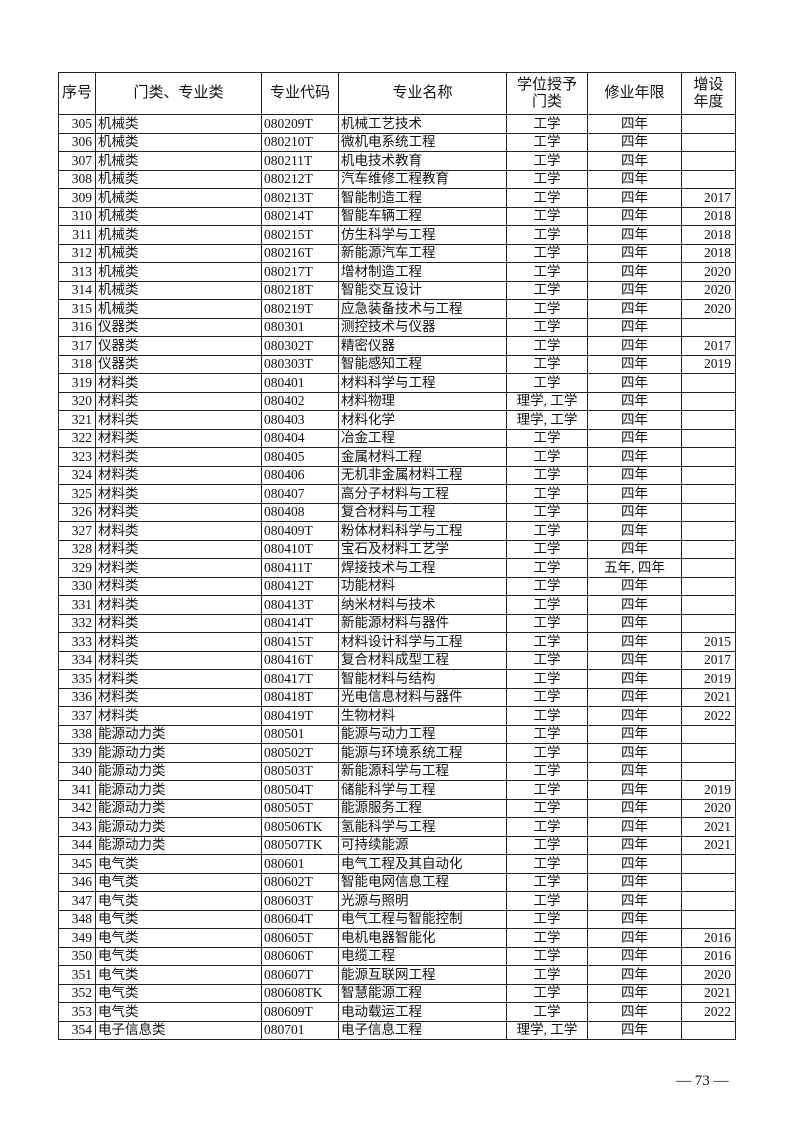 Image resolution: width=794 pixels, height=1122 pixels. I want to click on table-row: 344 能源动力类 080507TK 可持续能源 工学 四年 2021, so click(397, 845).